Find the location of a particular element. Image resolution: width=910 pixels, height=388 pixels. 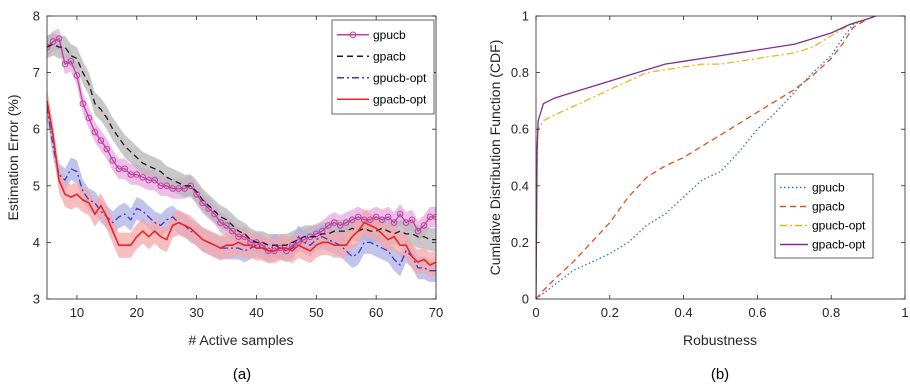

legend-marker-gpucb is located at coordinates (353, 35).